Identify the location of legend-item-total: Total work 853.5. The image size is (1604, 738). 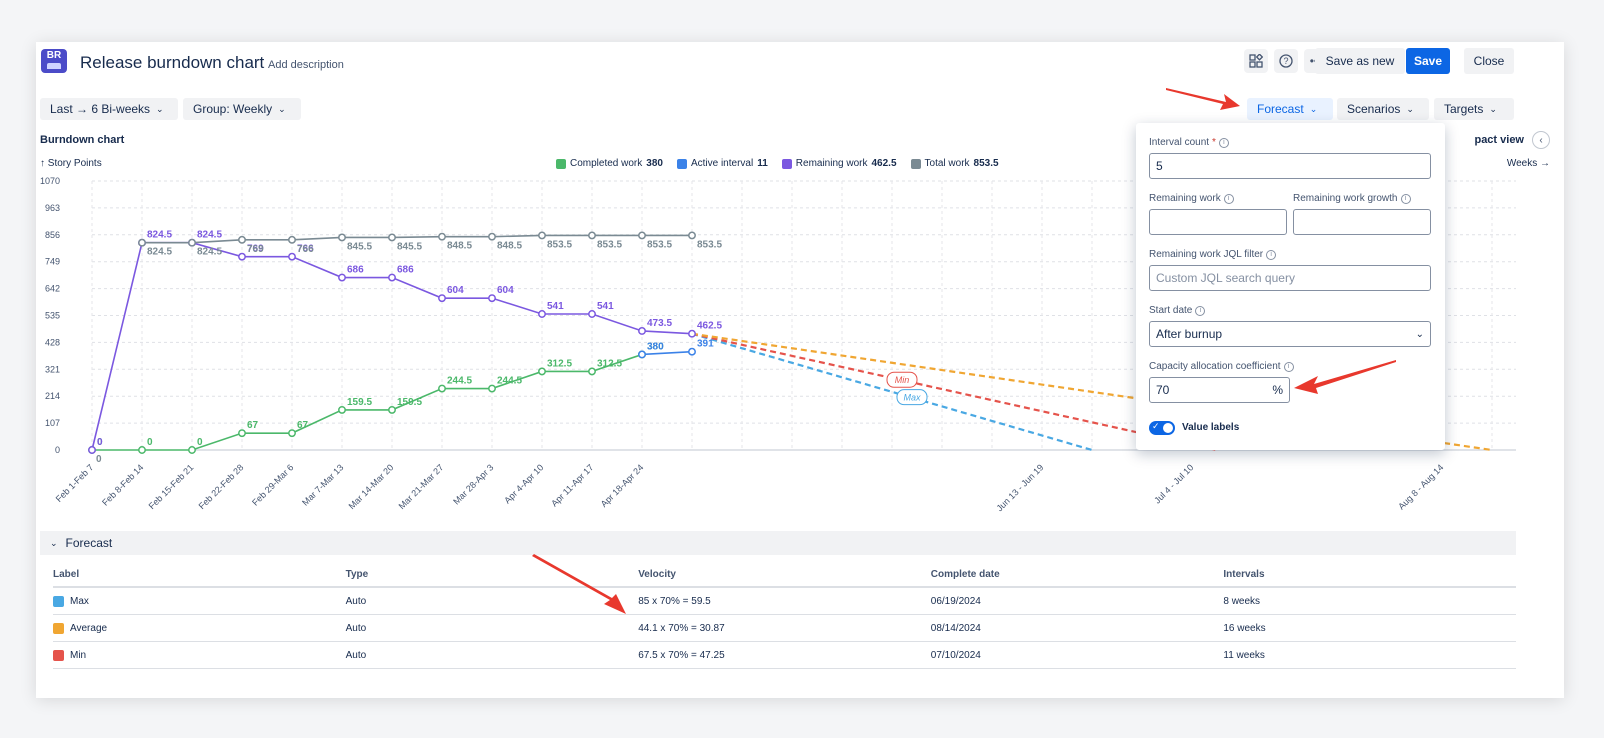
(954, 163).